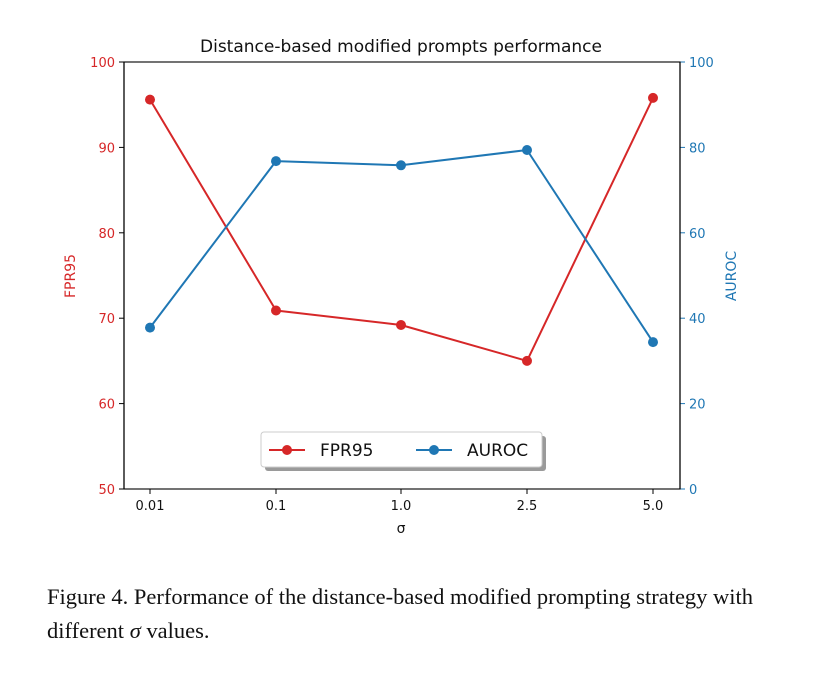  I want to click on caption-sigma-symbol: σ, so click(135, 630).